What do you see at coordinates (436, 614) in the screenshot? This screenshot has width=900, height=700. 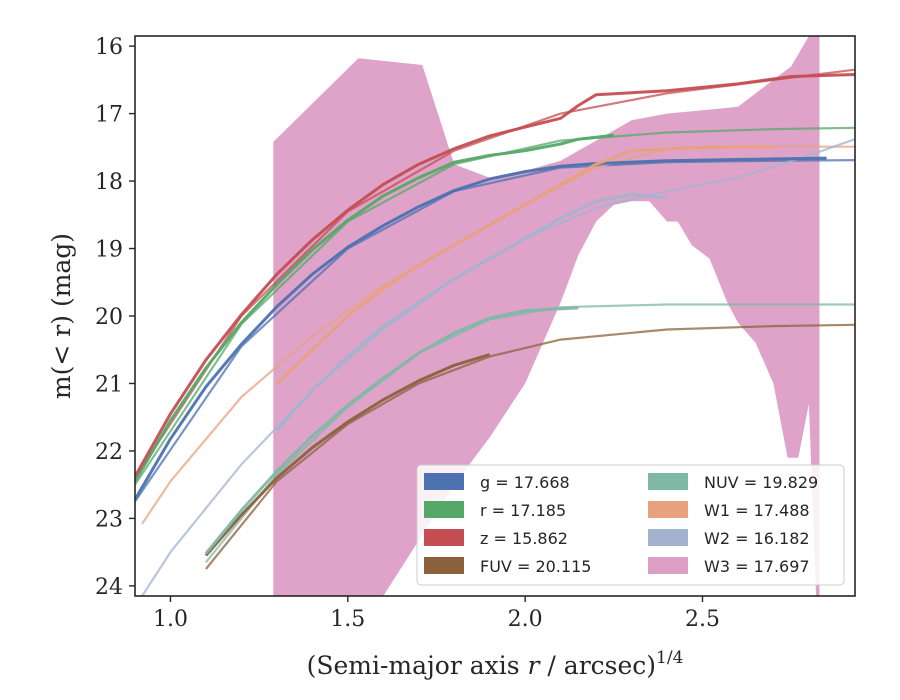 I see `x-axis-ticks: 1.0 1.5 2.0 2.5` at bounding box center [436, 614].